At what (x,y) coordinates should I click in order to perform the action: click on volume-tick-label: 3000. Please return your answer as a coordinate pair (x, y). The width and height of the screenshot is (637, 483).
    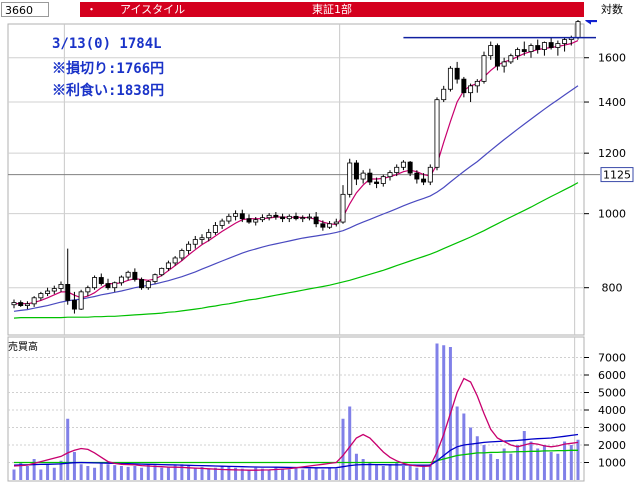
    Looking at the image, I should click on (612, 428).